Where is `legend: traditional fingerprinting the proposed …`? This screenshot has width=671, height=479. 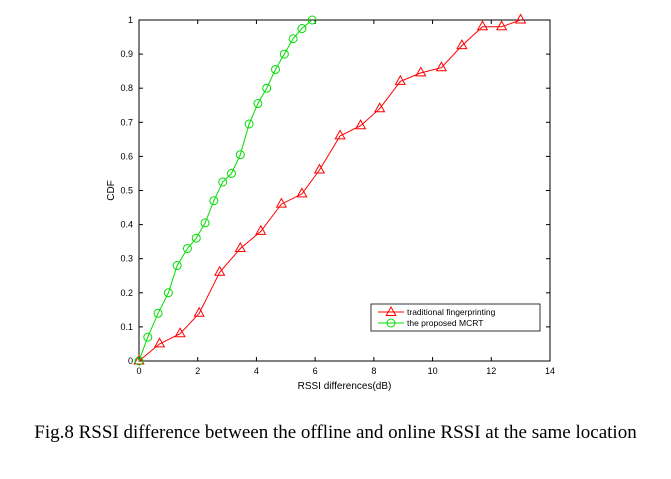 legend: traditional fingerprinting the proposed … is located at coordinates (455, 317).